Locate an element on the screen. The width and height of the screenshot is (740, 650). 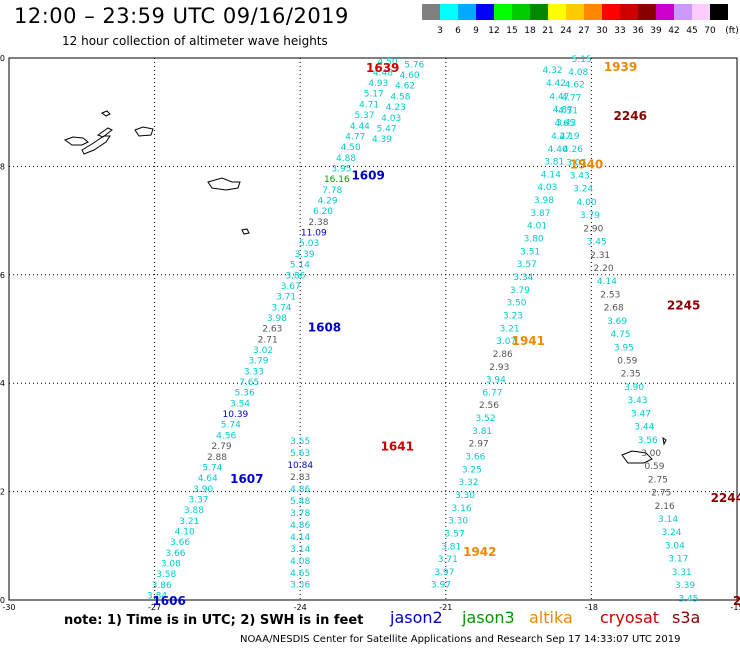
swh-value: 3.88 is located at coordinates (194, 511).